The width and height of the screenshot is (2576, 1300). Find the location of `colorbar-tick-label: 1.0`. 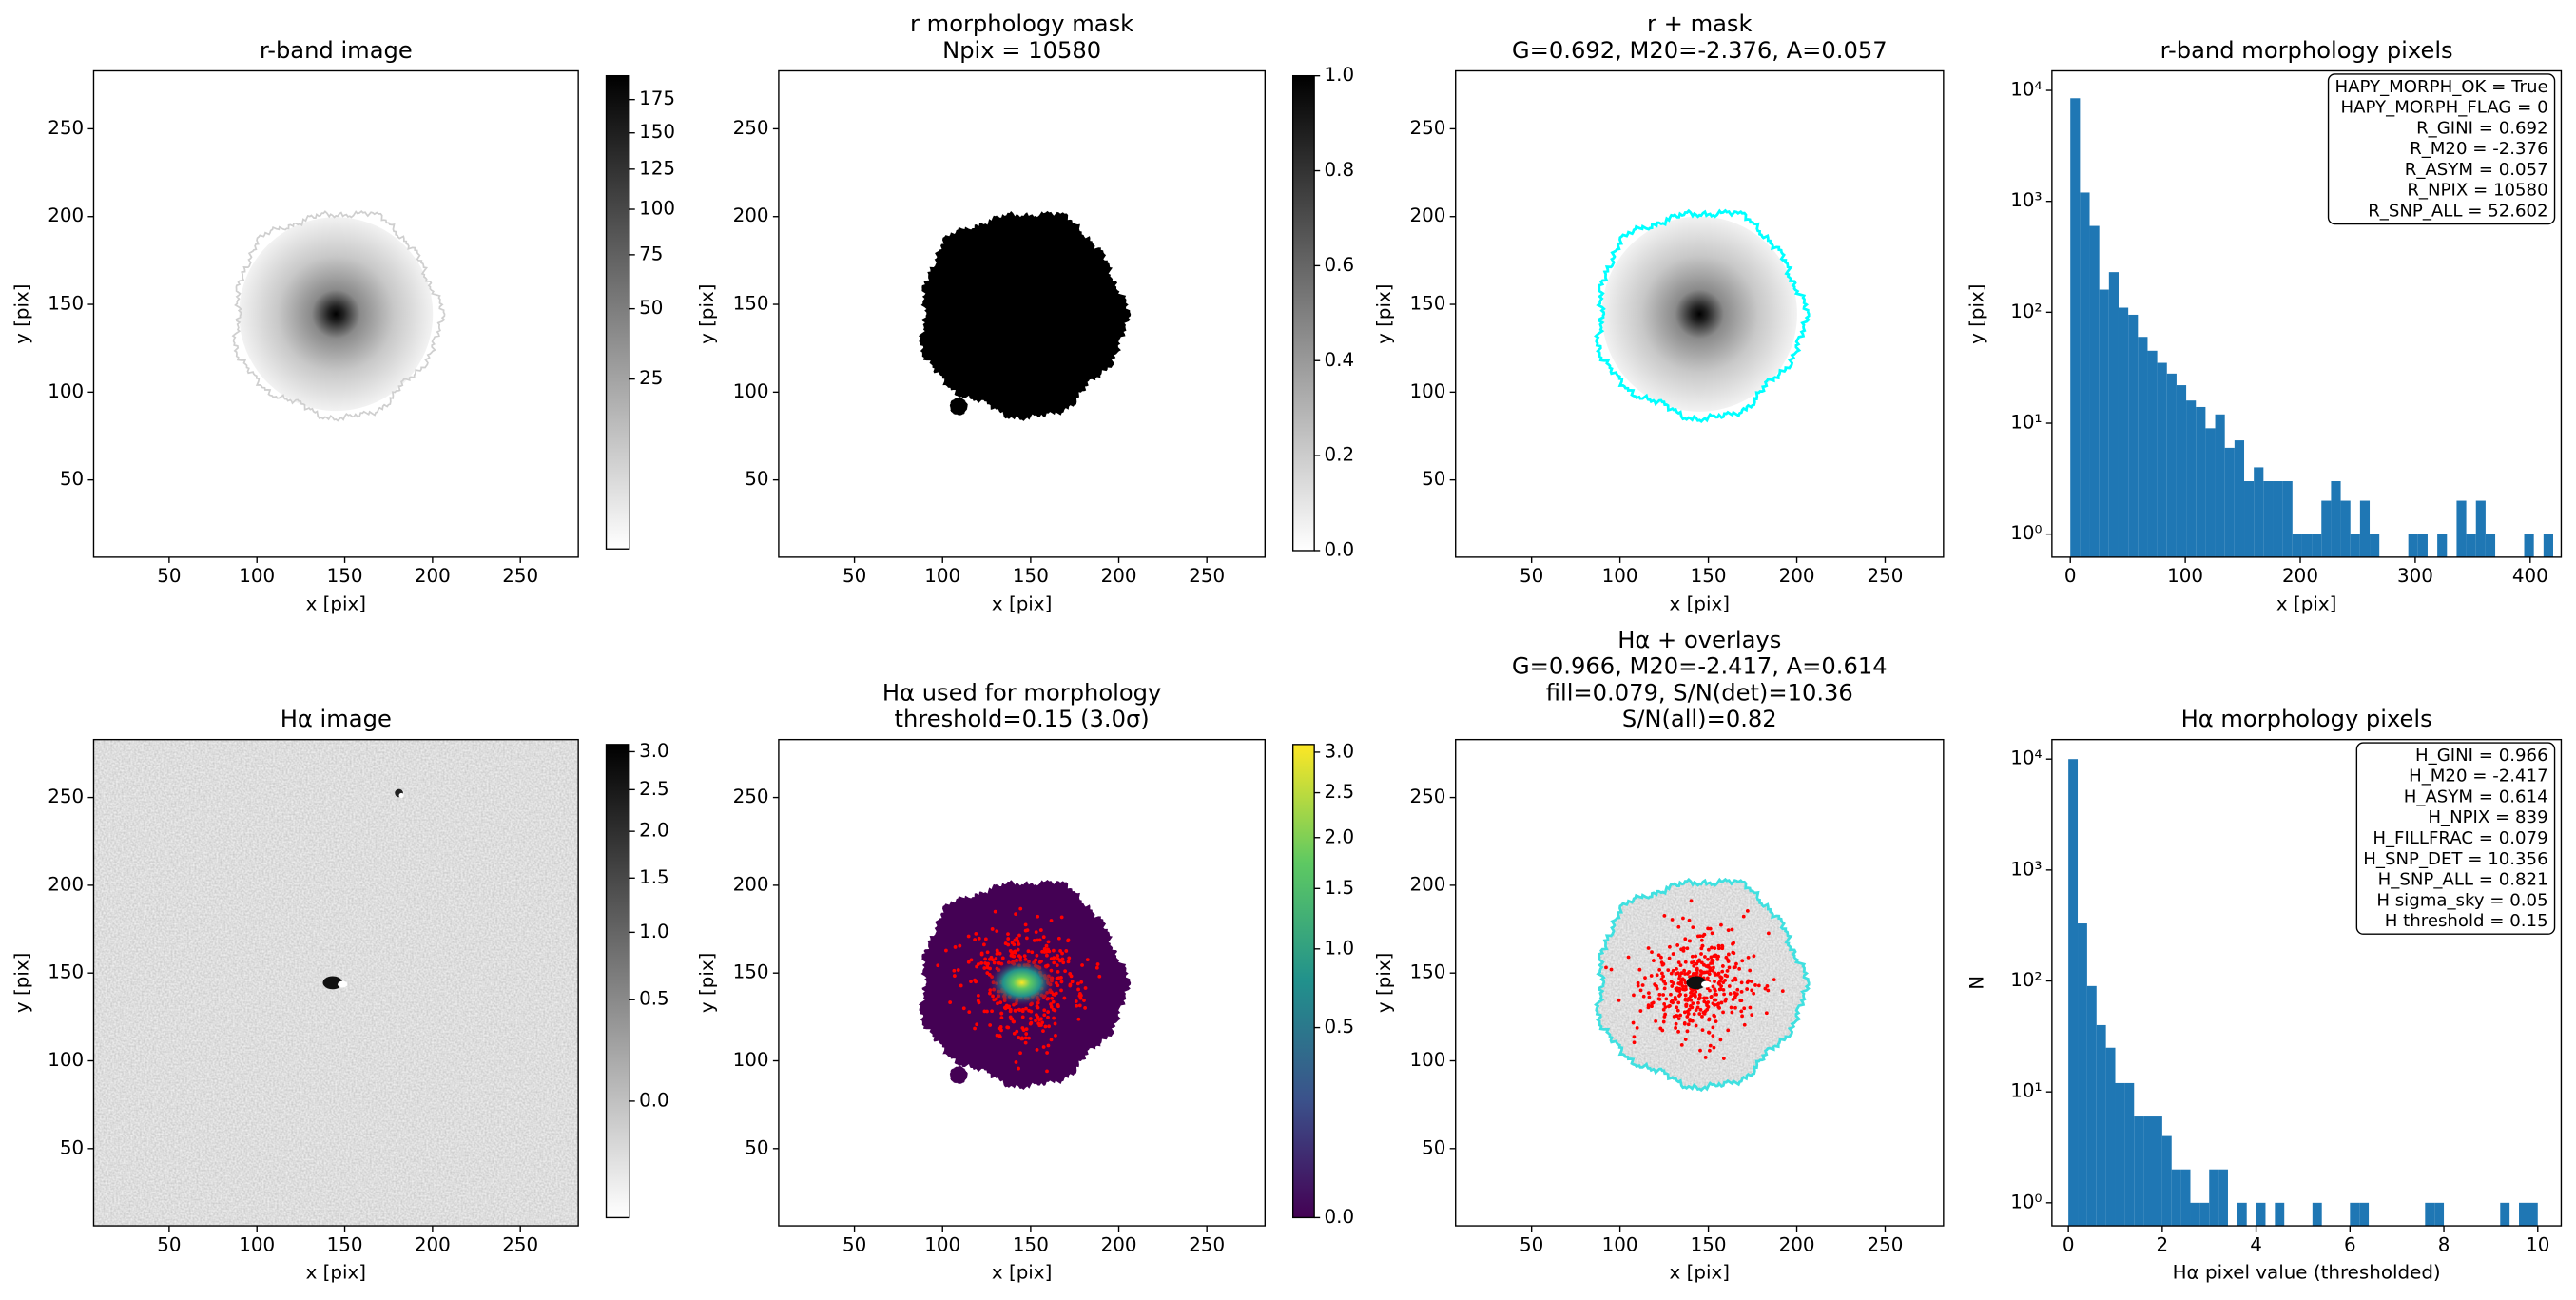

colorbar-tick-label: 1.0 is located at coordinates (654, 931).